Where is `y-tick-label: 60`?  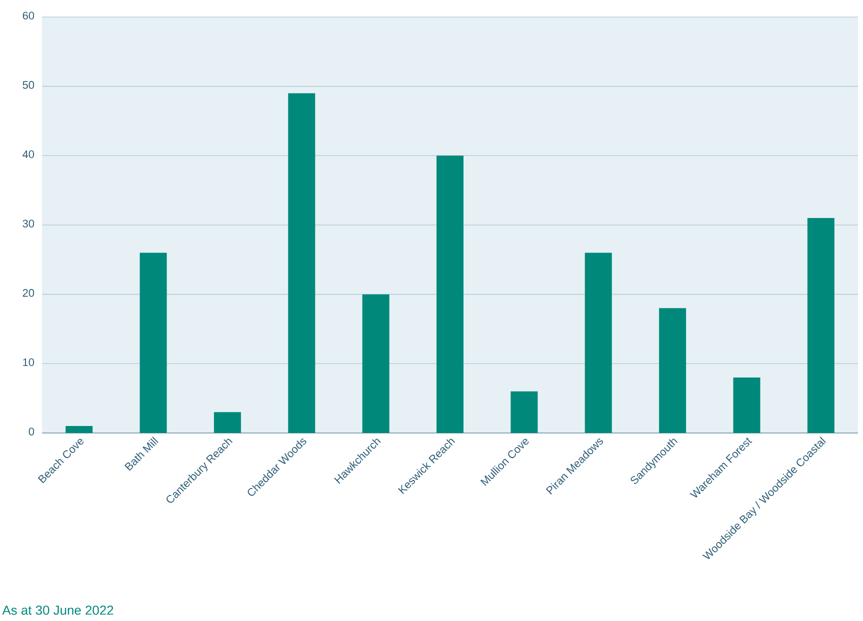
y-tick-label: 60 is located at coordinates (28, 16).